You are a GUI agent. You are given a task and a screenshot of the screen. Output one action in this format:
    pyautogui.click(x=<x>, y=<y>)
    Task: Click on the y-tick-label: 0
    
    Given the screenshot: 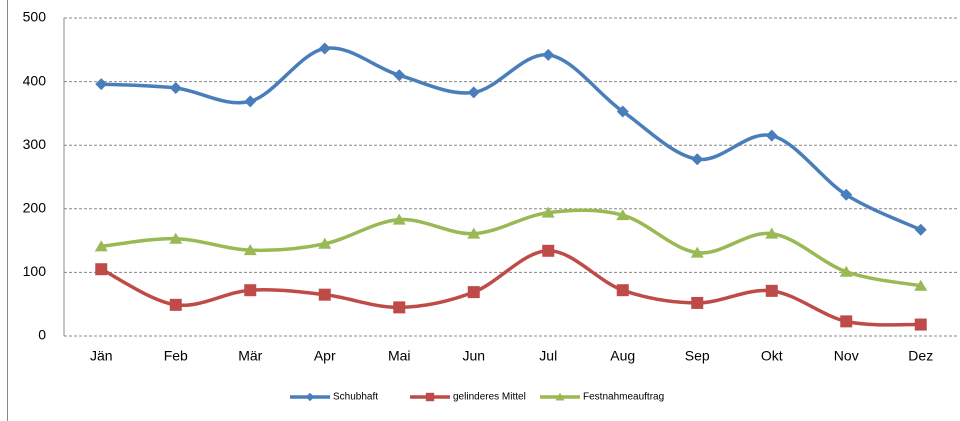 What is the action you would take?
    pyautogui.click(x=42, y=335)
    